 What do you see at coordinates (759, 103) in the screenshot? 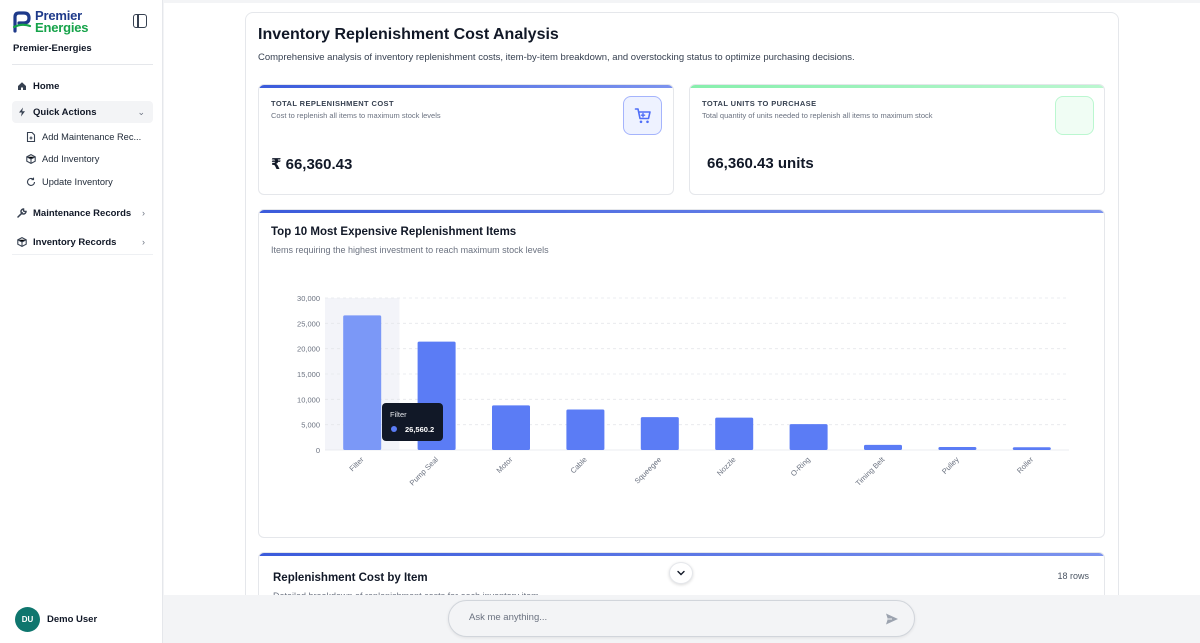
I see `kpi-label: TOTAL UNITS TO PURCHASE` at bounding box center [759, 103].